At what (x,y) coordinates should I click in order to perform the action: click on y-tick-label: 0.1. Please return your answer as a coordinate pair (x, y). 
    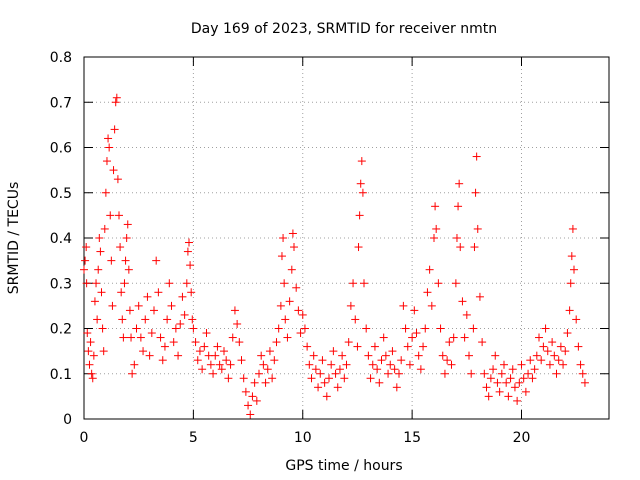
    Looking at the image, I should click on (61, 375).